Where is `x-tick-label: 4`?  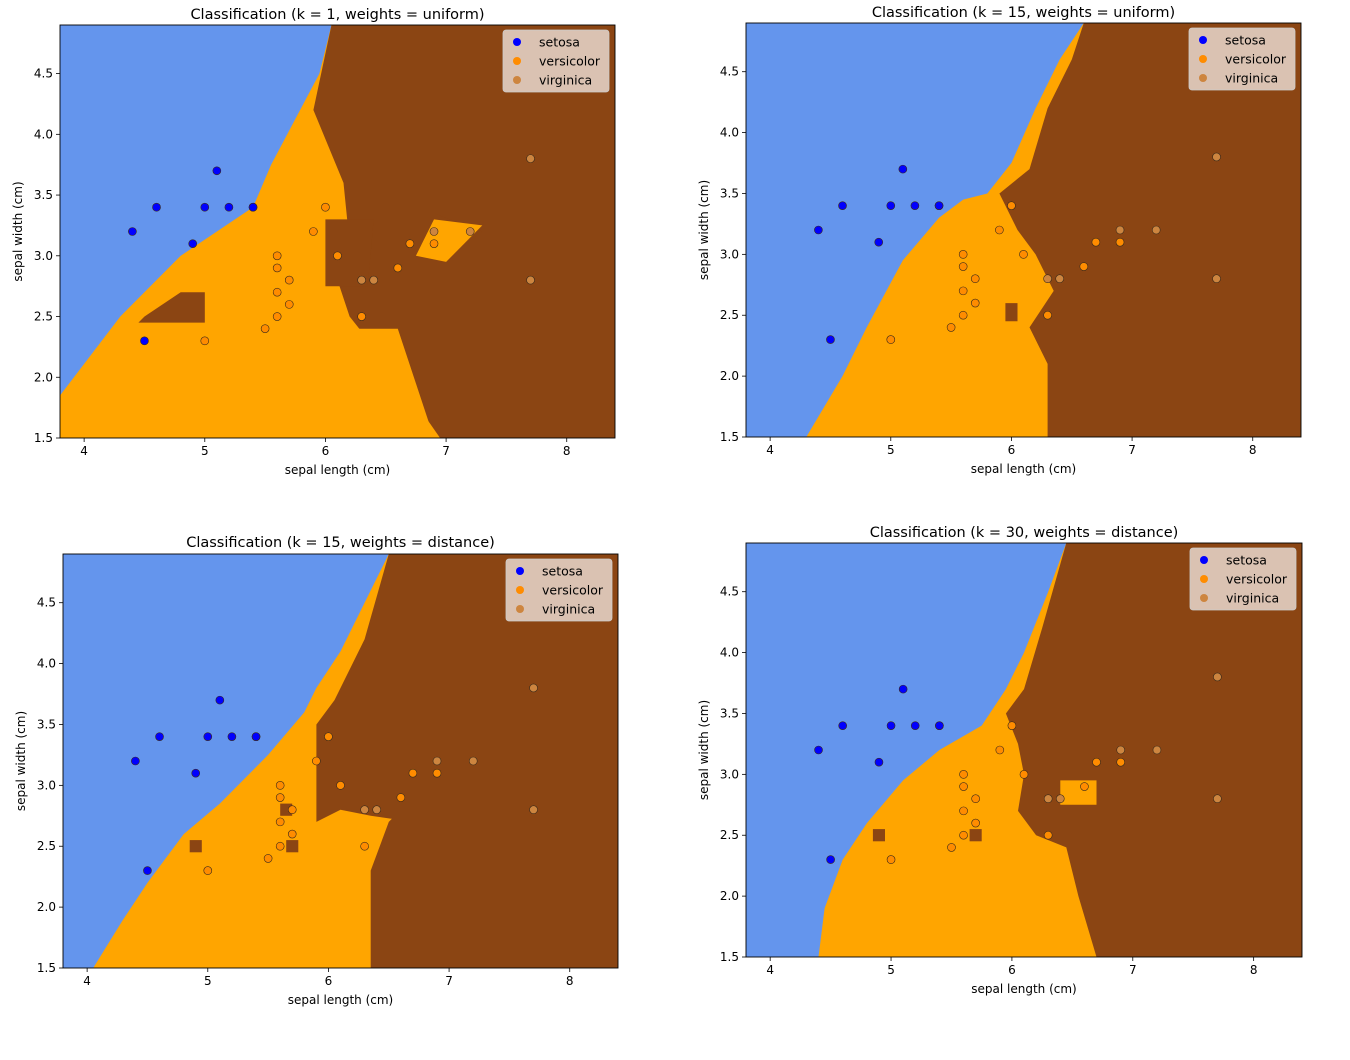
x-tick-label: 4 is located at coordinates (87, 981).